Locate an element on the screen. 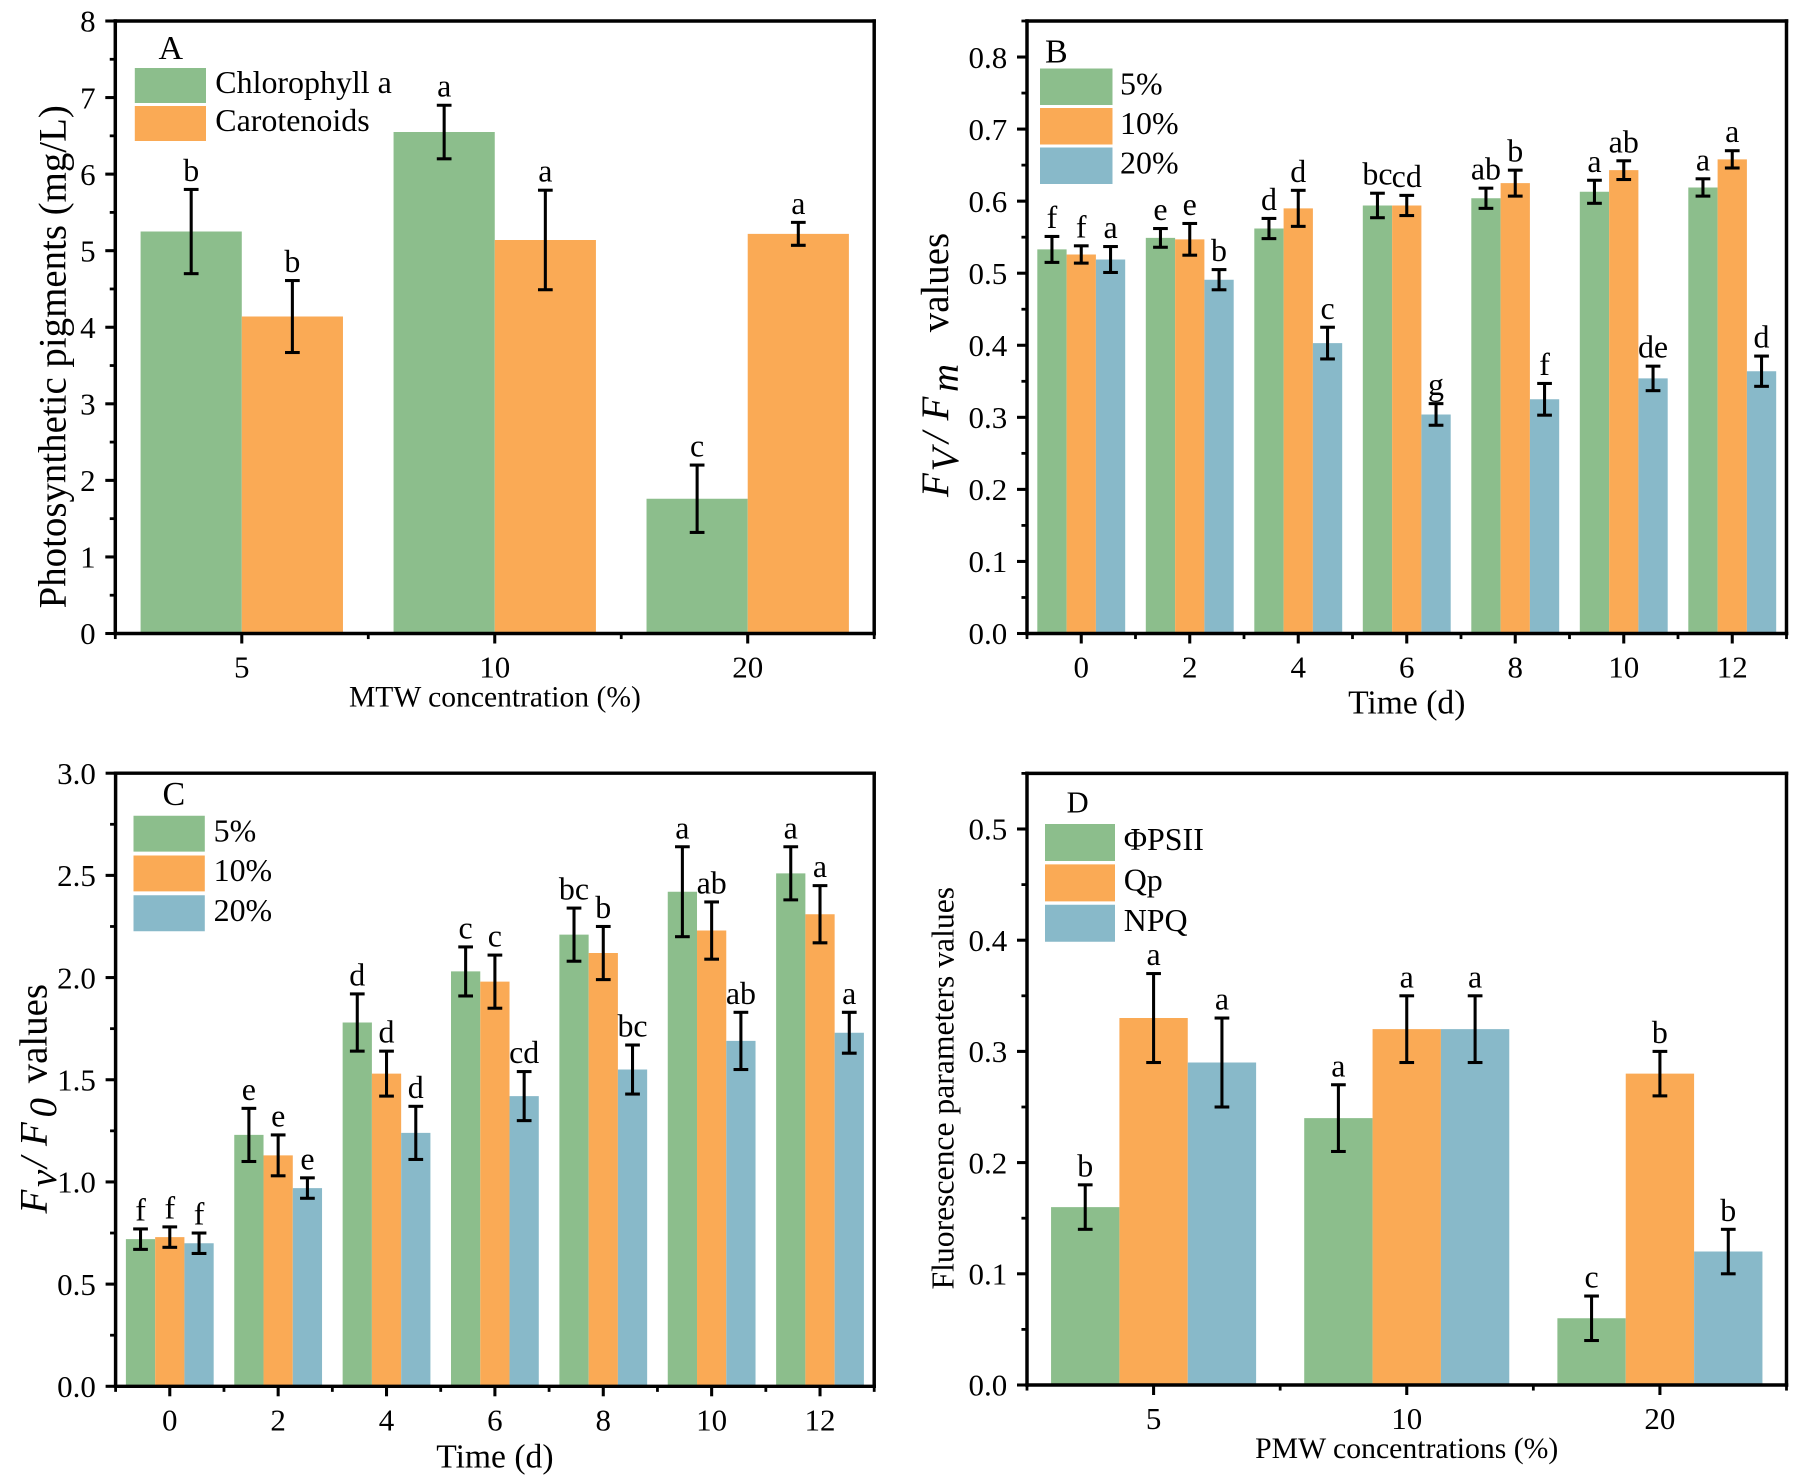 The image size is (1810, 1483). svg-text: 20 is located at coordinates (1659, 1418).